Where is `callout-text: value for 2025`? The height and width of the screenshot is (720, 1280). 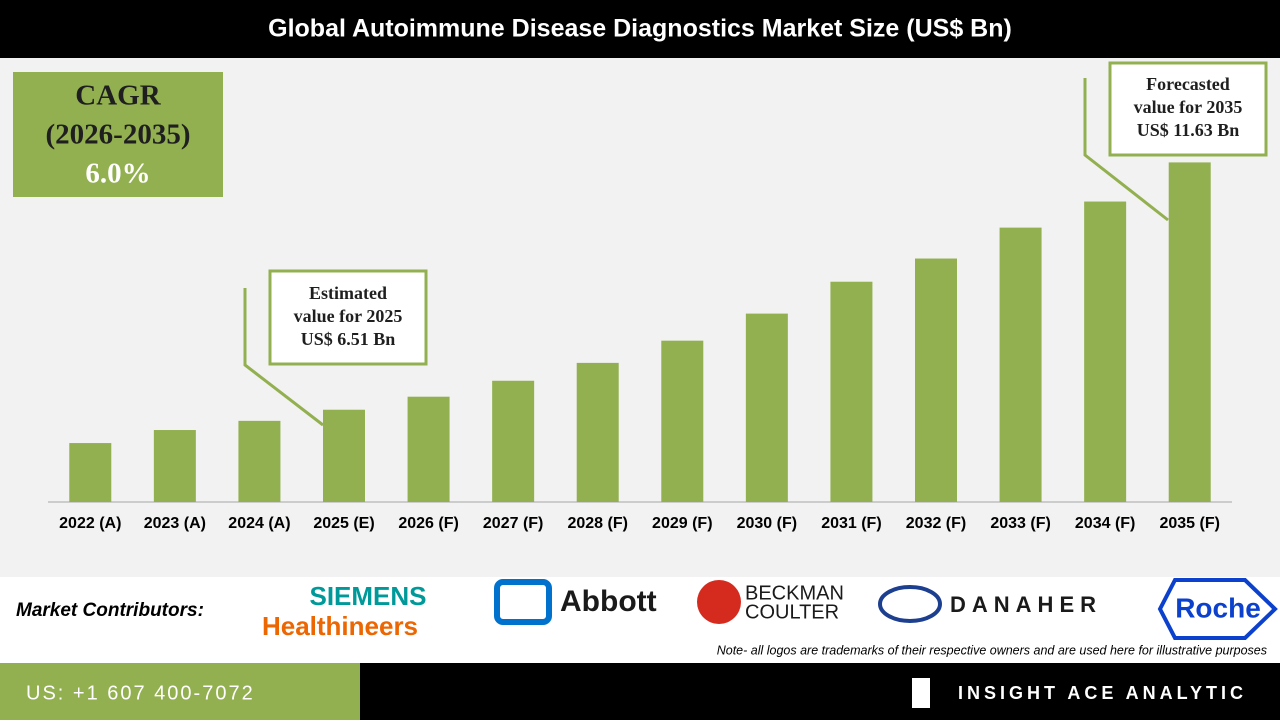 callout-text: value for 2025 is located at coordinates (348, 316).